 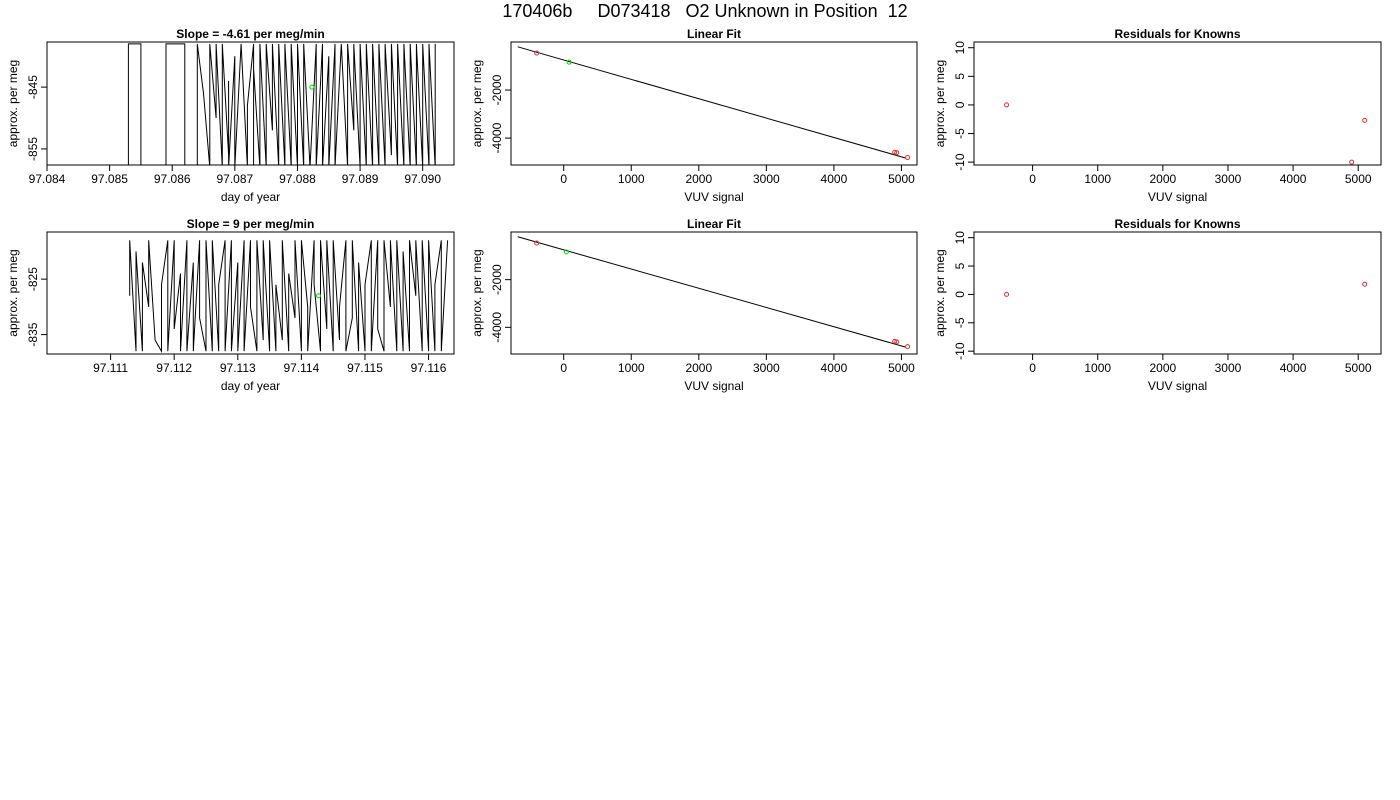 What do you see at coordinates (33, 149) in the screenshot?
I see `y-tick-label: -855` at bounding box center [33, 149].